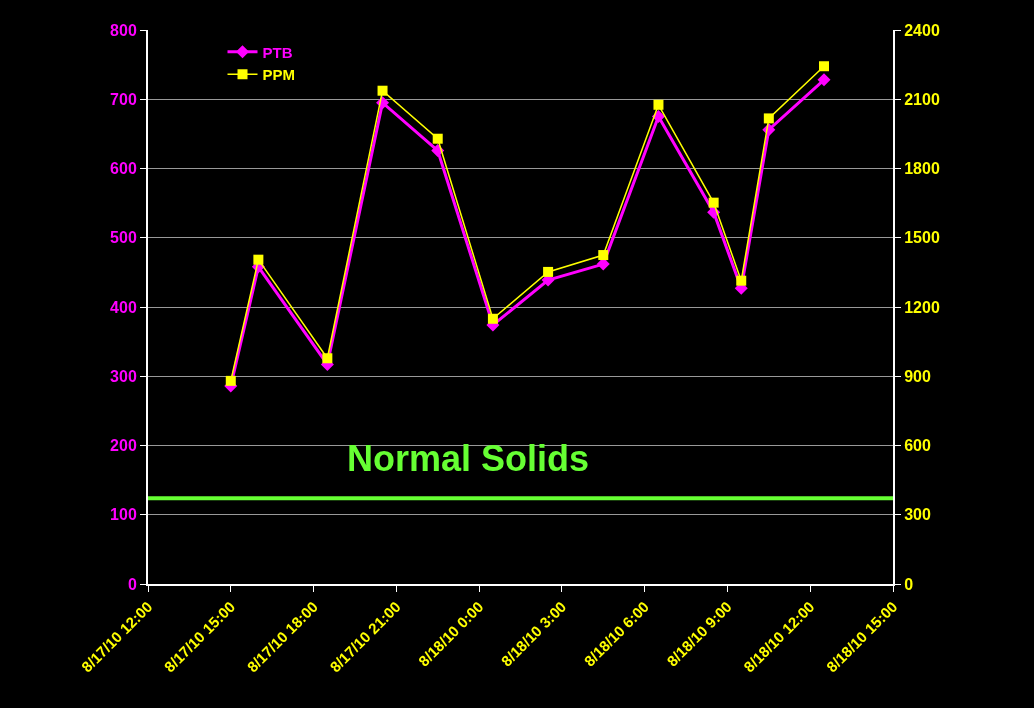  What do you see at coordinates (917, 376) in the screenshot?
I see `y2-tick-label: 900` at bounding box center [917, 376].